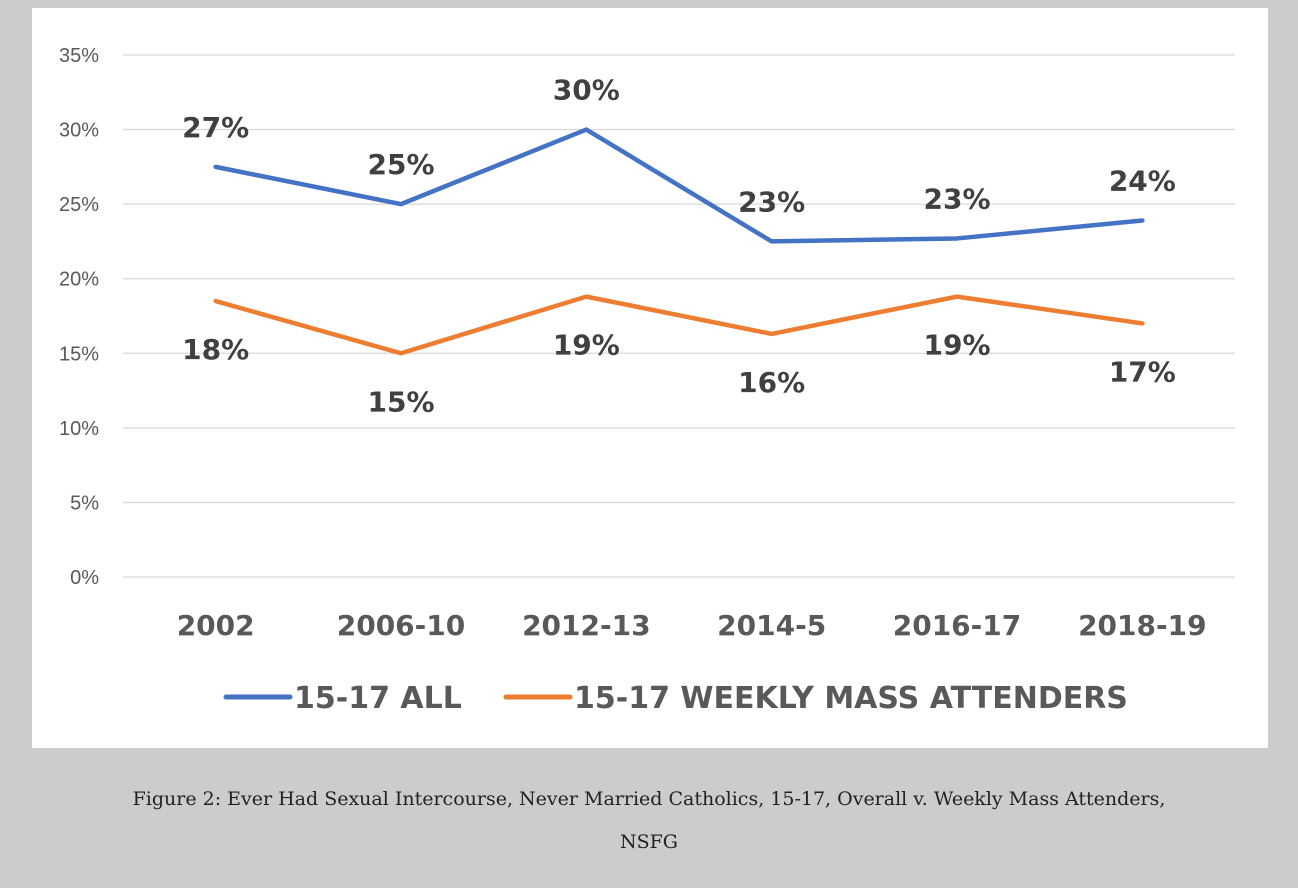 The height and width of the screenshot is (888, 1298). I want to click on x-tick-label: 2012-13, so click(586, 625).